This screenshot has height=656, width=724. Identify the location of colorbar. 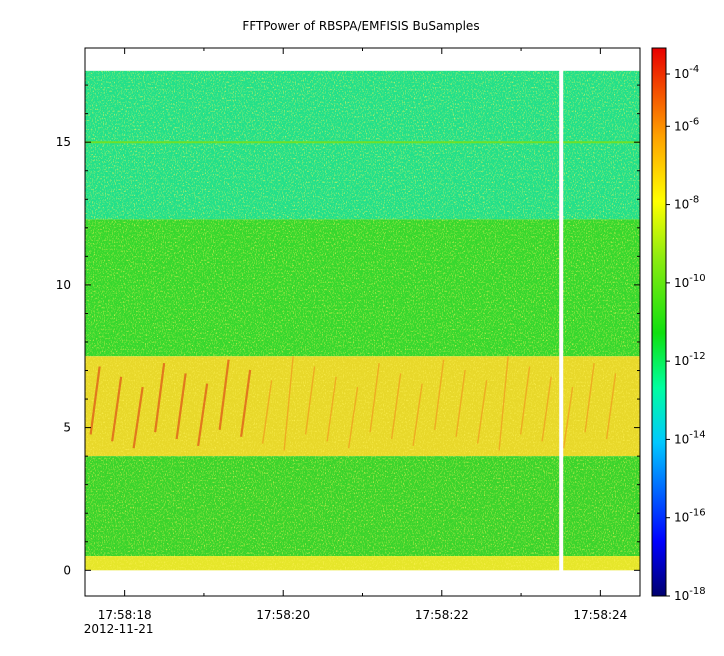
(659, 322).